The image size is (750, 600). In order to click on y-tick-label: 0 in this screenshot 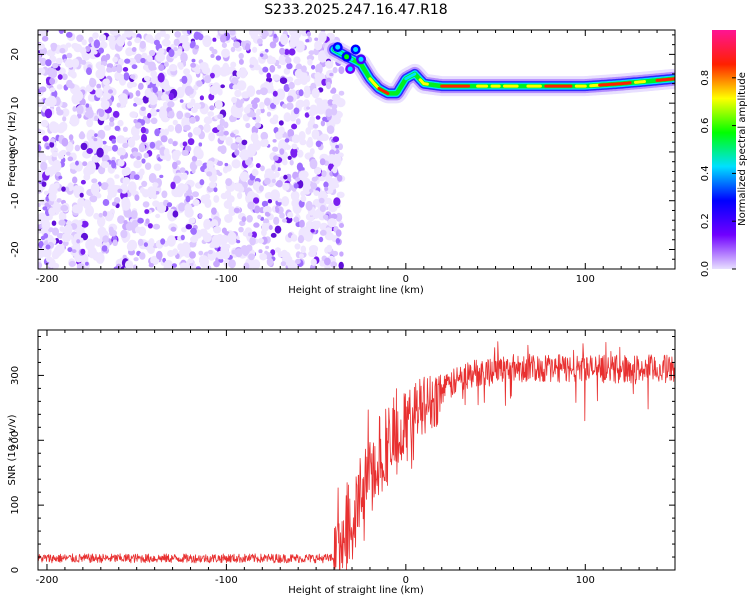, I will do `click(15, 152)`.